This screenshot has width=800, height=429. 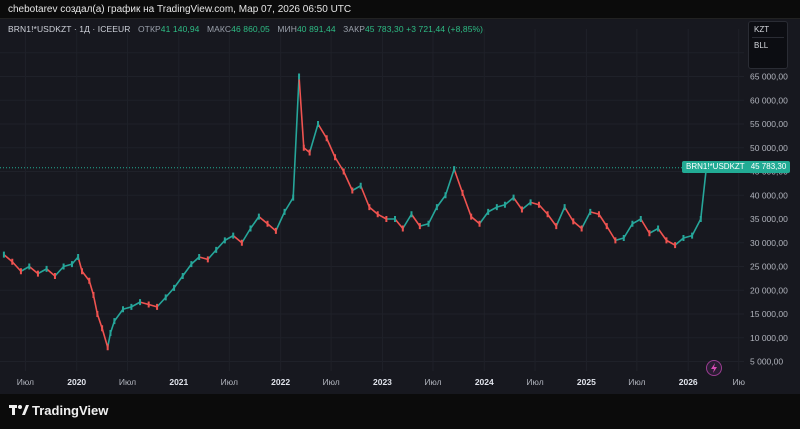 I want to click on y-tick-label: 60 000,00, so click(x=769, y=100).